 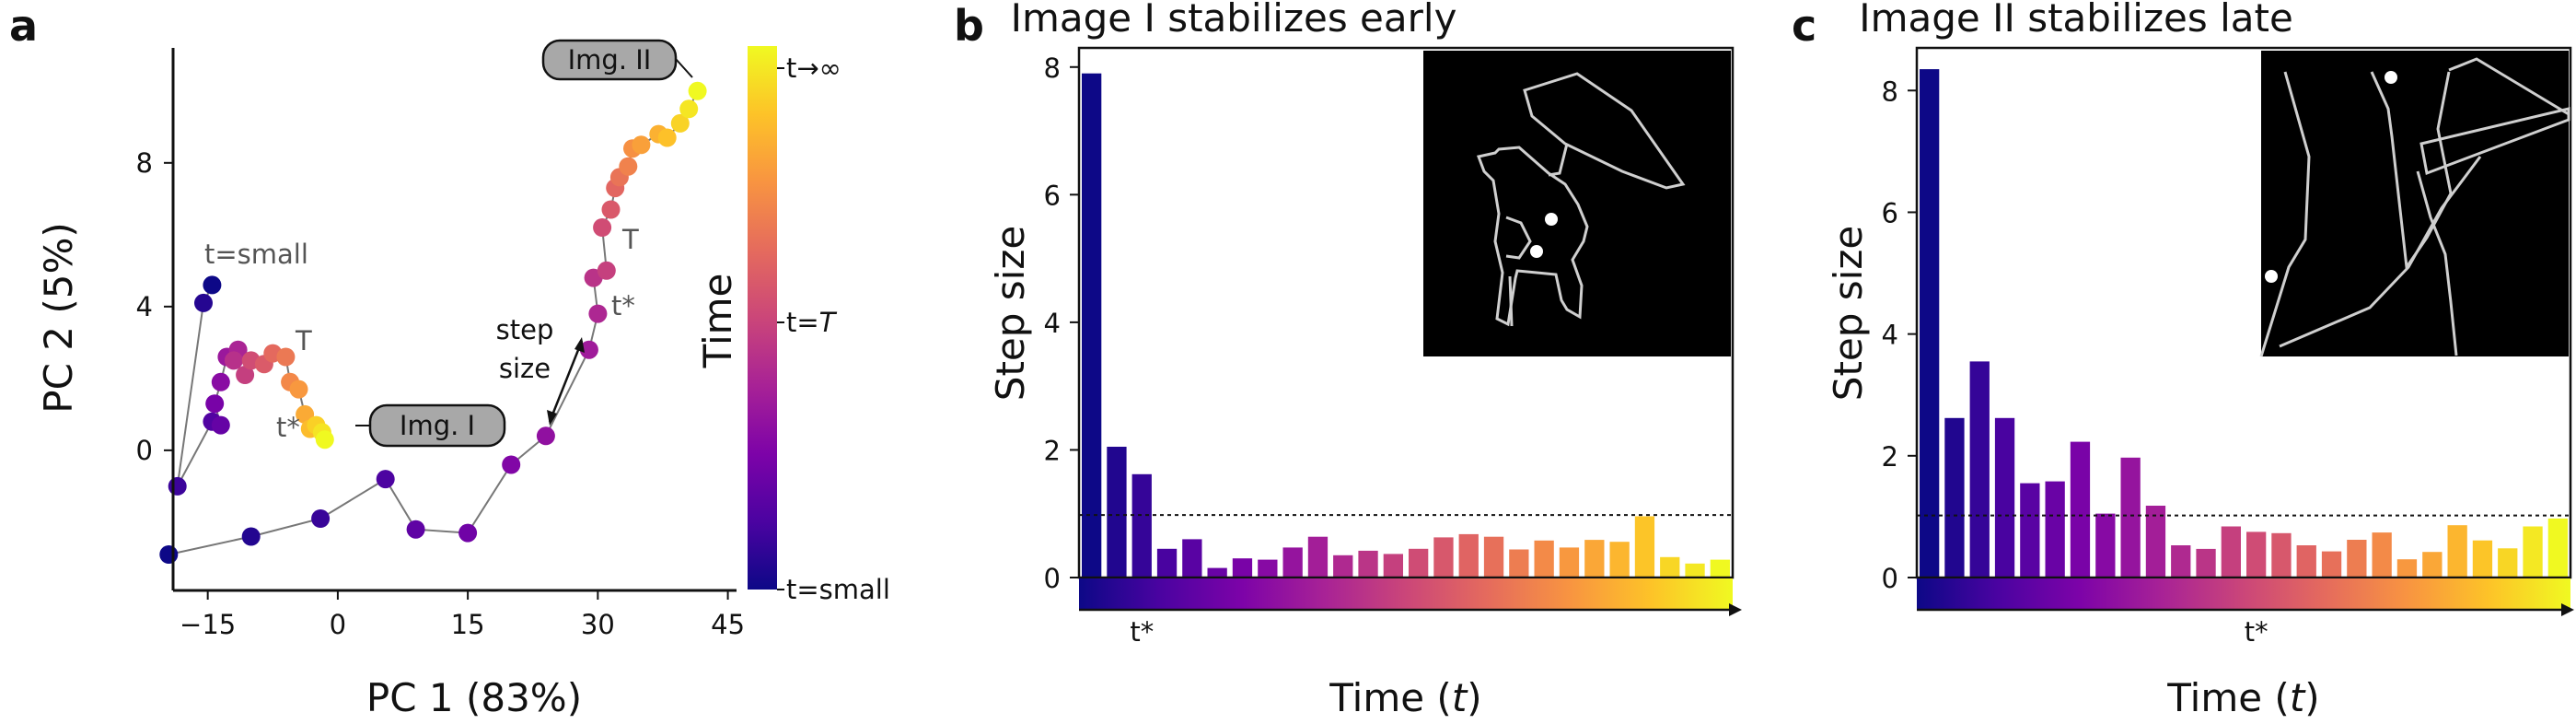 I want to click on panel-b-t-star-label: t*, so click(x=1142, y=632).